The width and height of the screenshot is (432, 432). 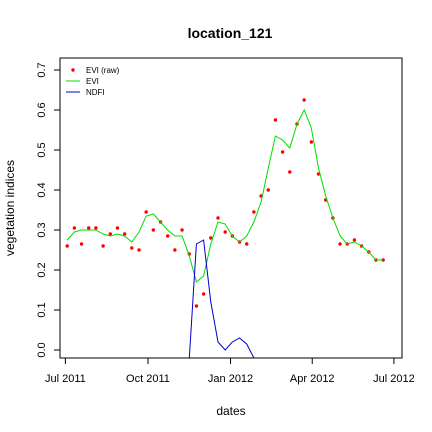 I want to click on y-tick-label: 0.2, so click(x=42, y=269).